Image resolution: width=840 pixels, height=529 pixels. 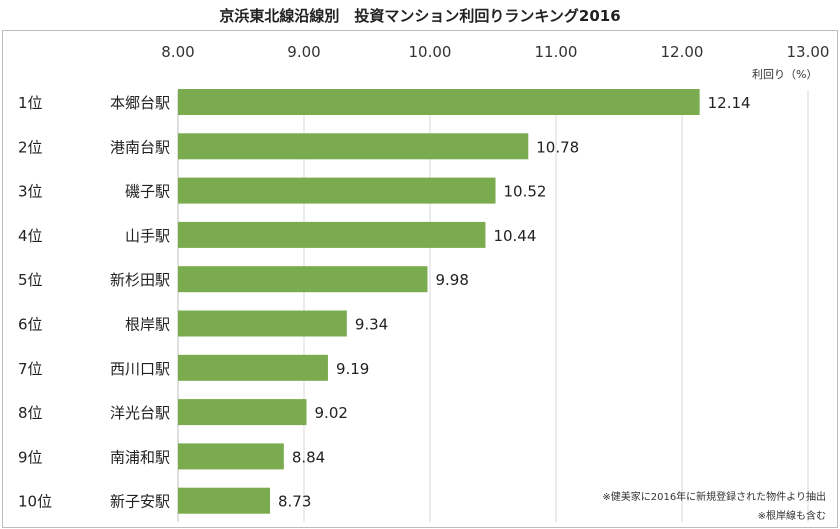 What do you see at coordinates (791, 516) in the screenshot?
I see `footnote-scope: ※根岸線も含む` at bounding box center [791, 516].